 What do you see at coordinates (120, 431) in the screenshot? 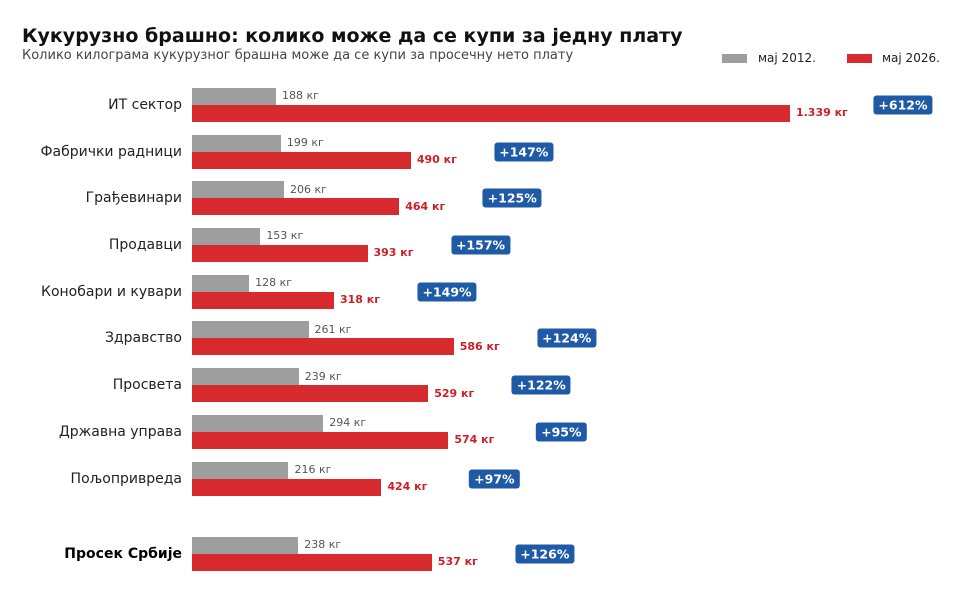
I see `category-label: Државна управа` at bounding box center [120, 431].